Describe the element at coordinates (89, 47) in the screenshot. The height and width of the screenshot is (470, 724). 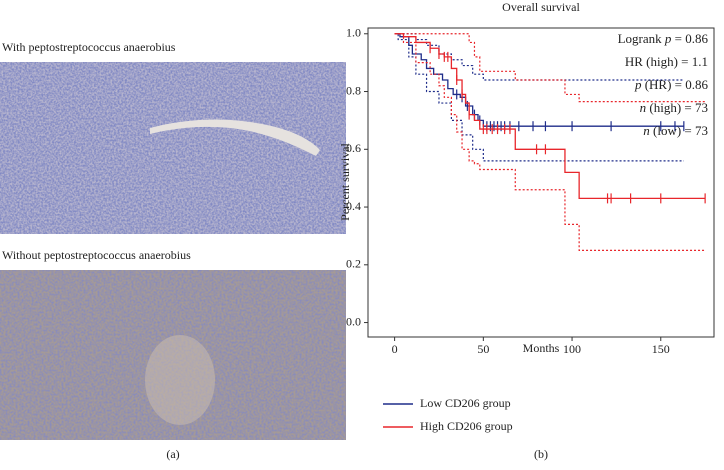
I see `panel-caption: With peptostreptococcus anaerobius` at that location.